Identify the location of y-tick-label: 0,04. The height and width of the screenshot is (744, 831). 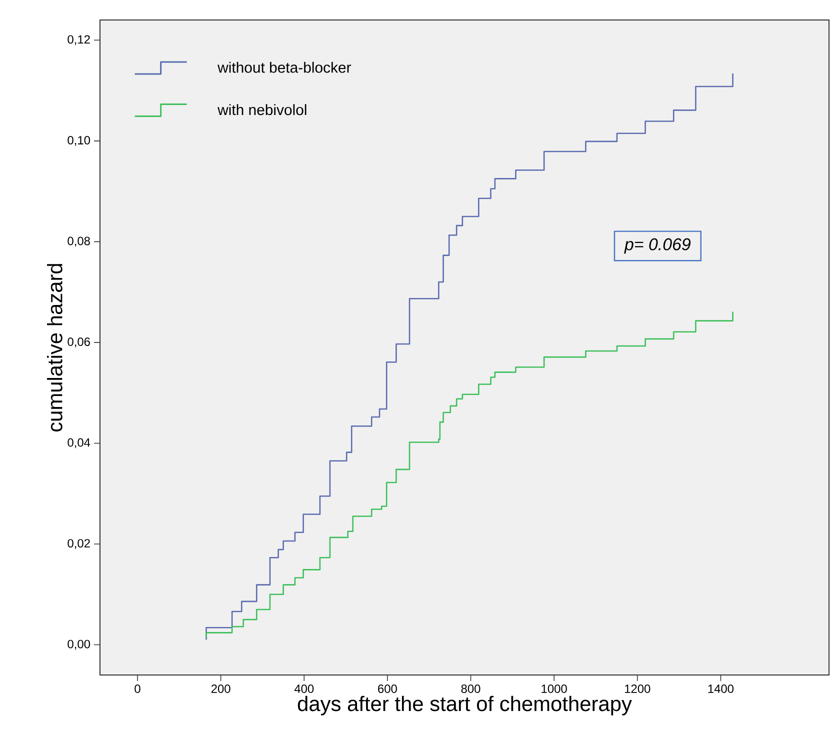
(79, 443).